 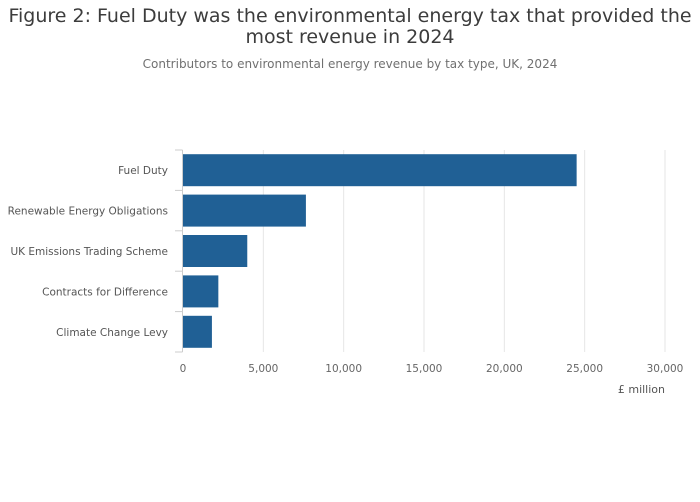 I want to click on x-tick-label: 0, so click(x=183, y=369).